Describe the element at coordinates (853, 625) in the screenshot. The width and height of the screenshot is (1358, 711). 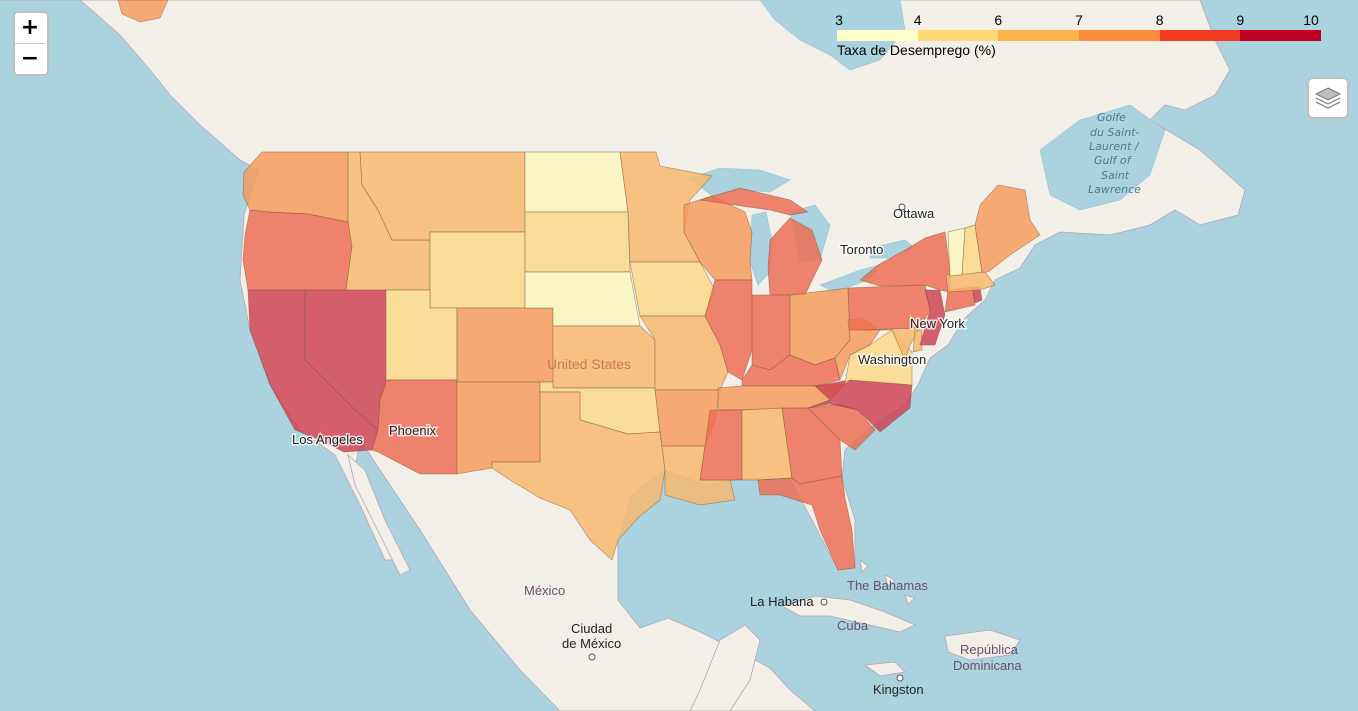
I see `label-cuba: Cuba` at that location.